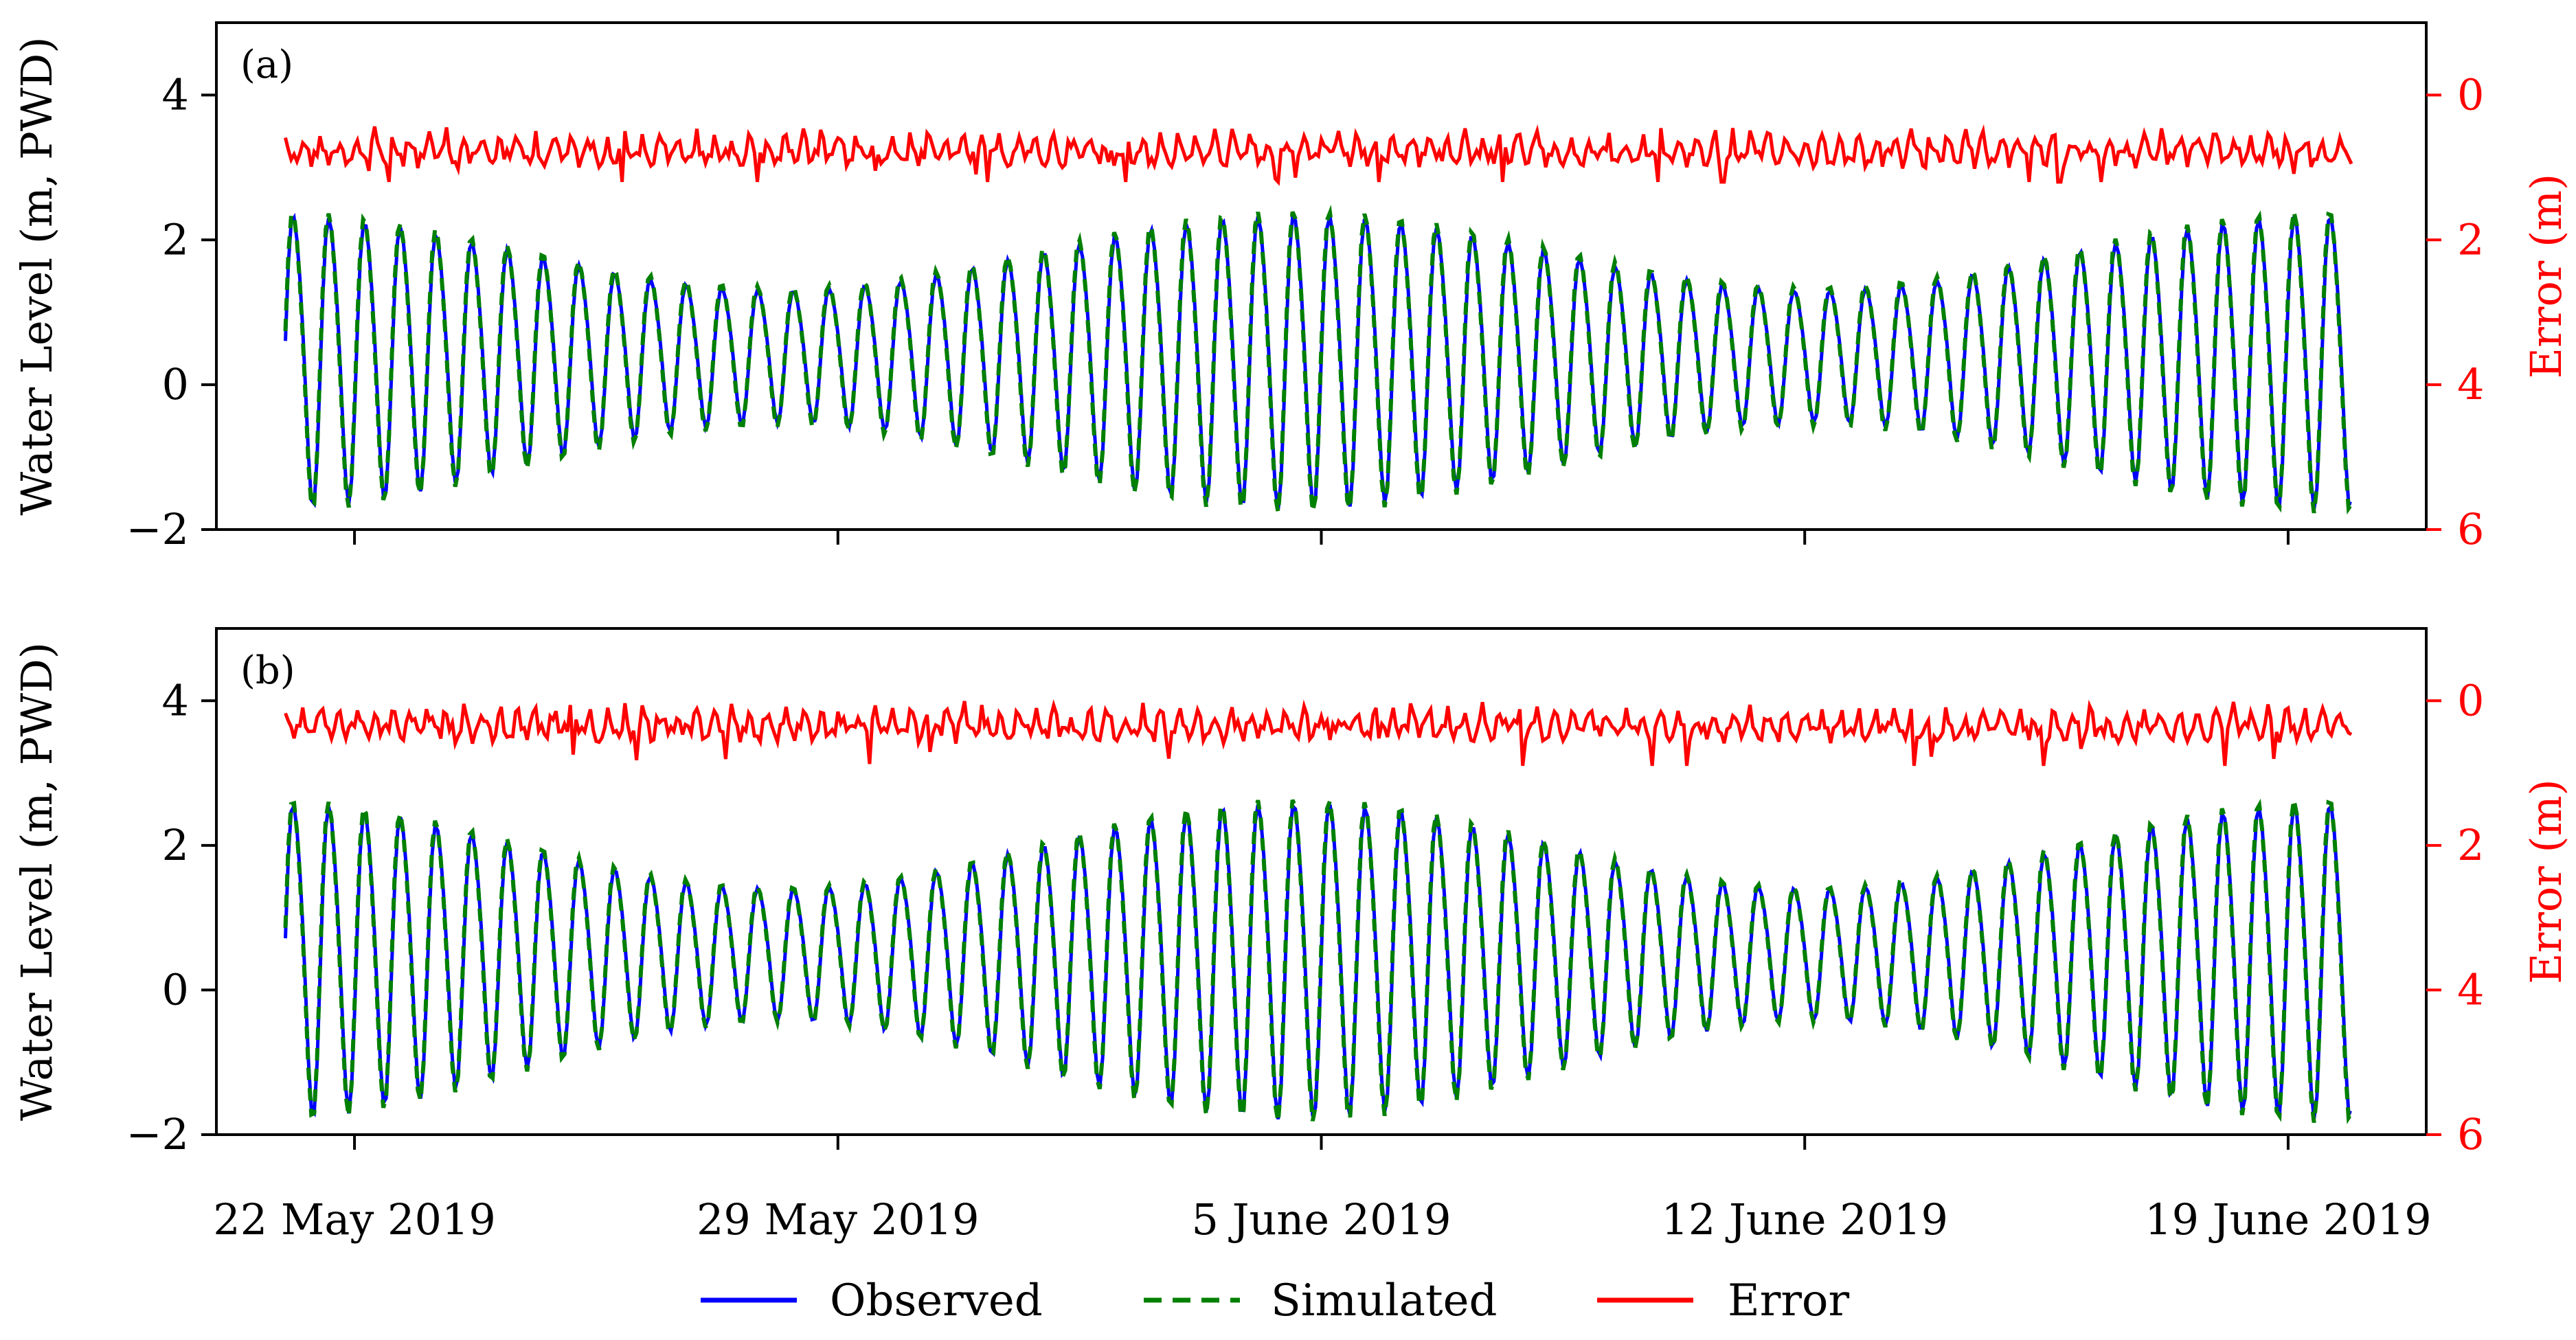  Describe the element at coordinates (266, 65) in the screenshot. I see `panel-a-label: (a)` at that location.